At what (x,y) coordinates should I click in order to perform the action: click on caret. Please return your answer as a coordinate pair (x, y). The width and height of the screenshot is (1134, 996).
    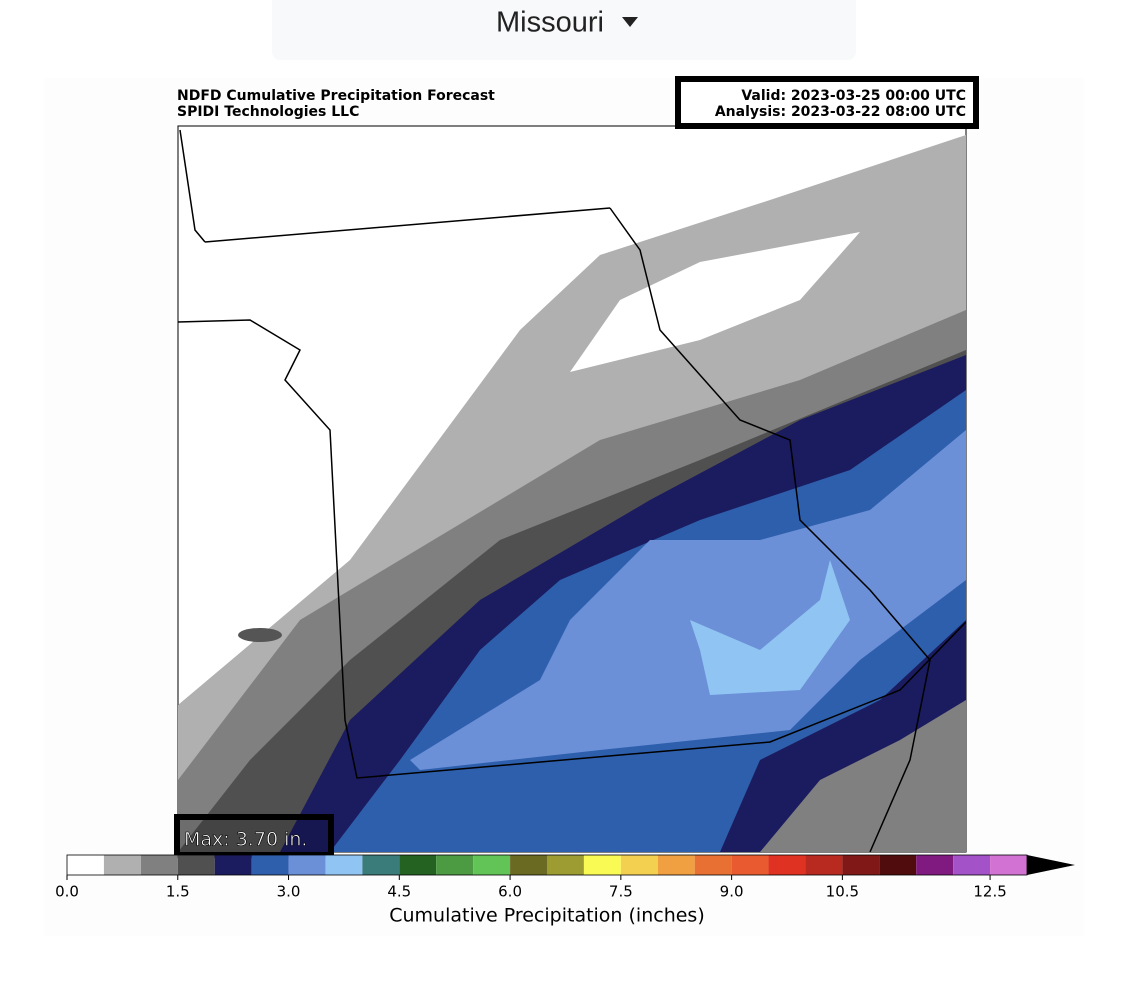
    Looking at the image, I should click on (630, 22).